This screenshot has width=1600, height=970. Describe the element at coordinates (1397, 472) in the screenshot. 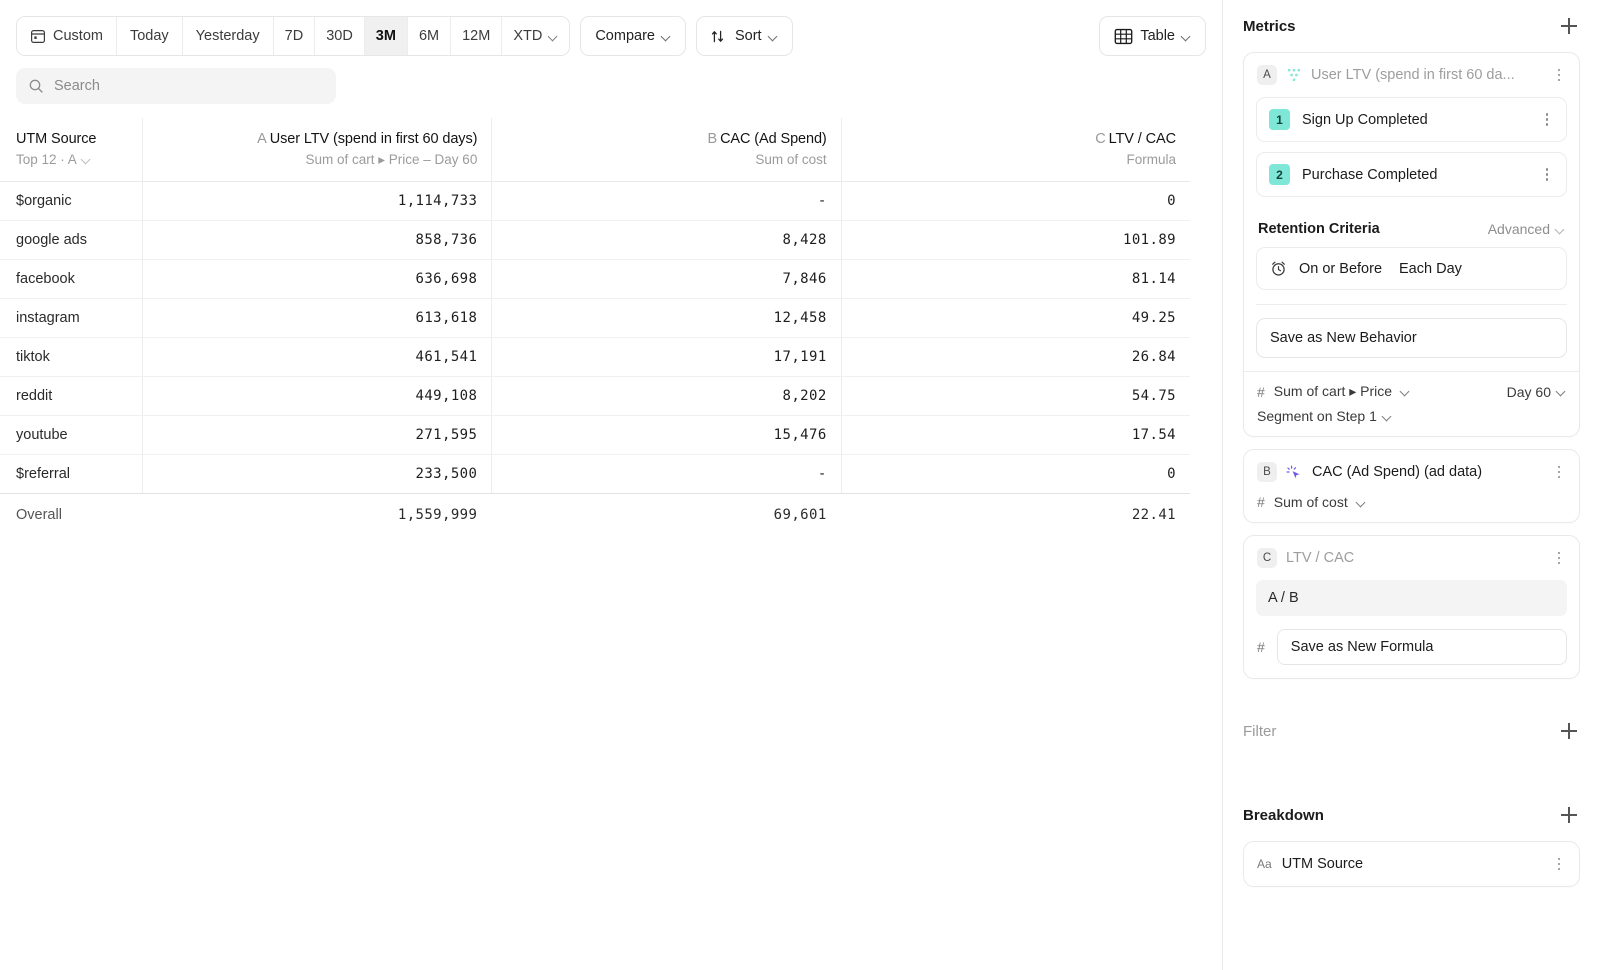

I see `metric-b-name: CAC (Ad Spend) (ad data)` at that location.